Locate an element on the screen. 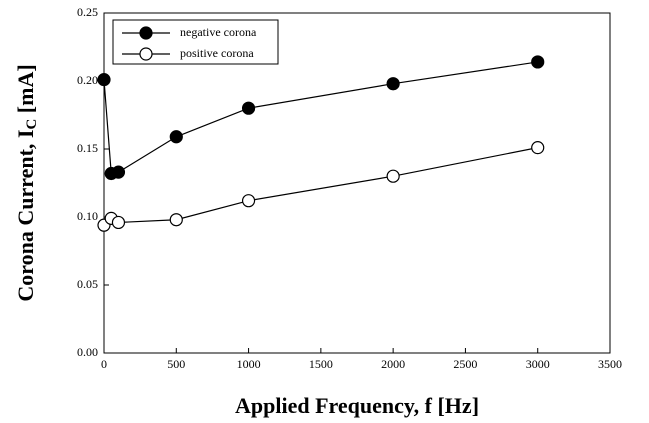 The height and width of the screenshot is (423, 649). y-tick-label: 0.15 is located at coordinates (87, 148).